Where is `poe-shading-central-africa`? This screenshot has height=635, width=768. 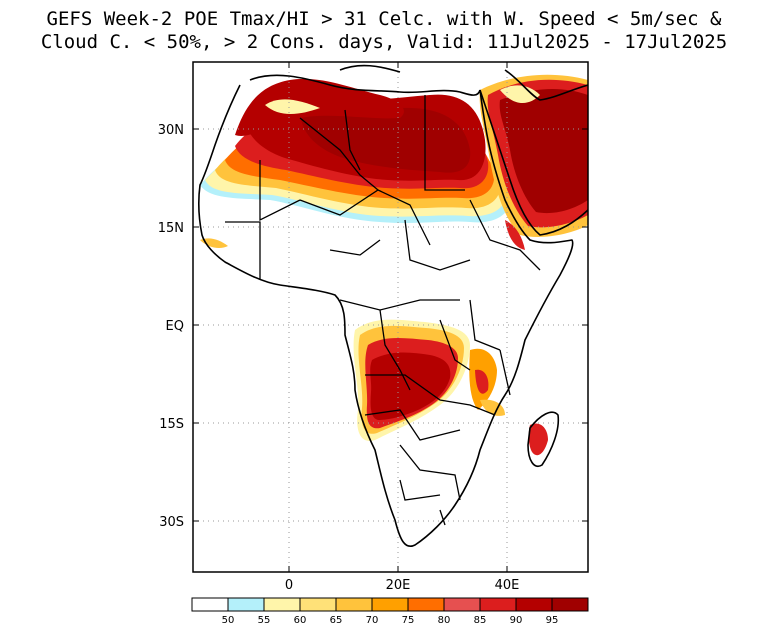 poe-shading-central-africa is located at coordinates (450, 387).